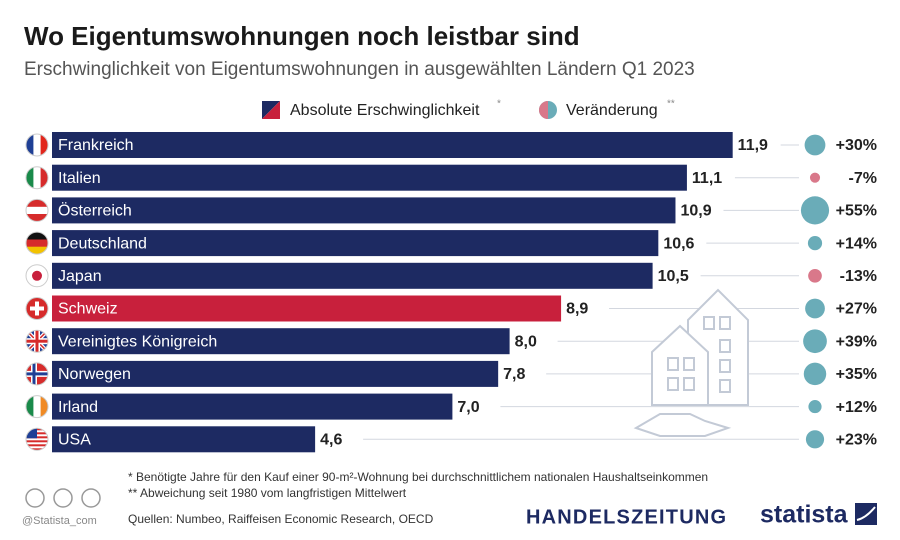 This screenshot has width=900, height=540. What do you see at coordinates (74, 440) in the screenshot?
I see `category-label: USA` at bounding box center [74, 440].